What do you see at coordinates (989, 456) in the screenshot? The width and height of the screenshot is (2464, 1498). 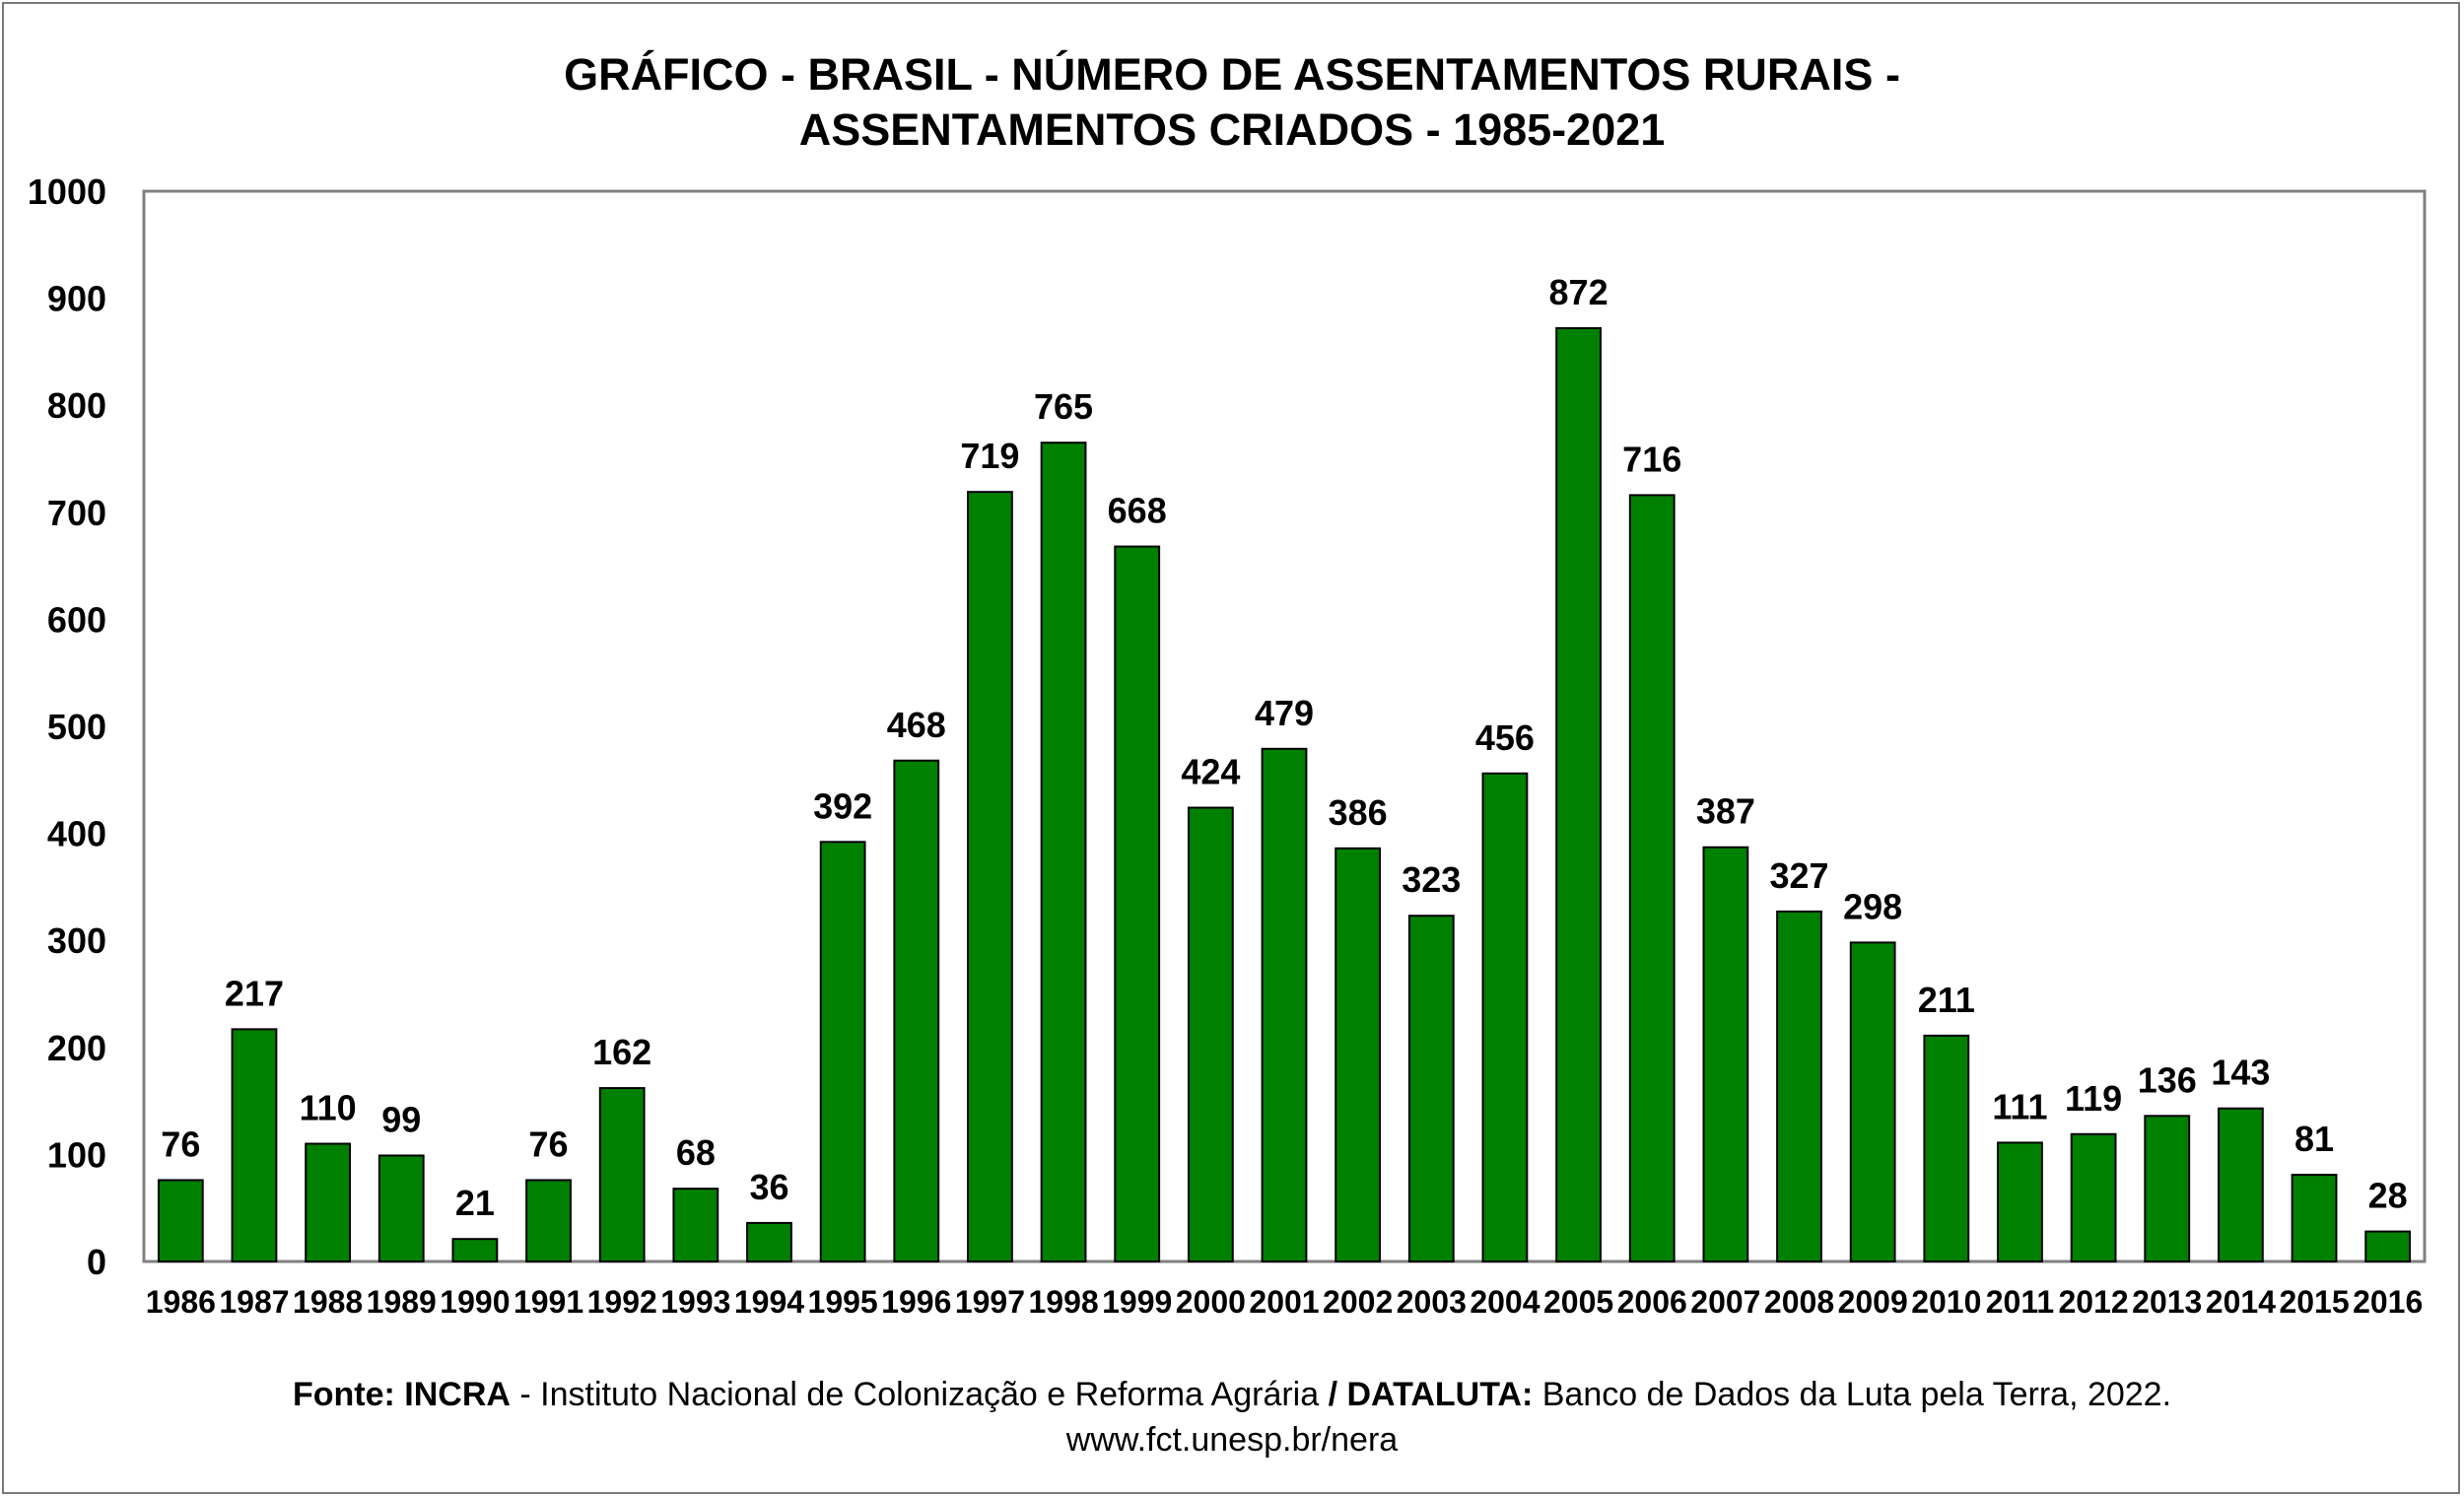 I see `data-label-1997: 719` at bounding box center [989, 456].